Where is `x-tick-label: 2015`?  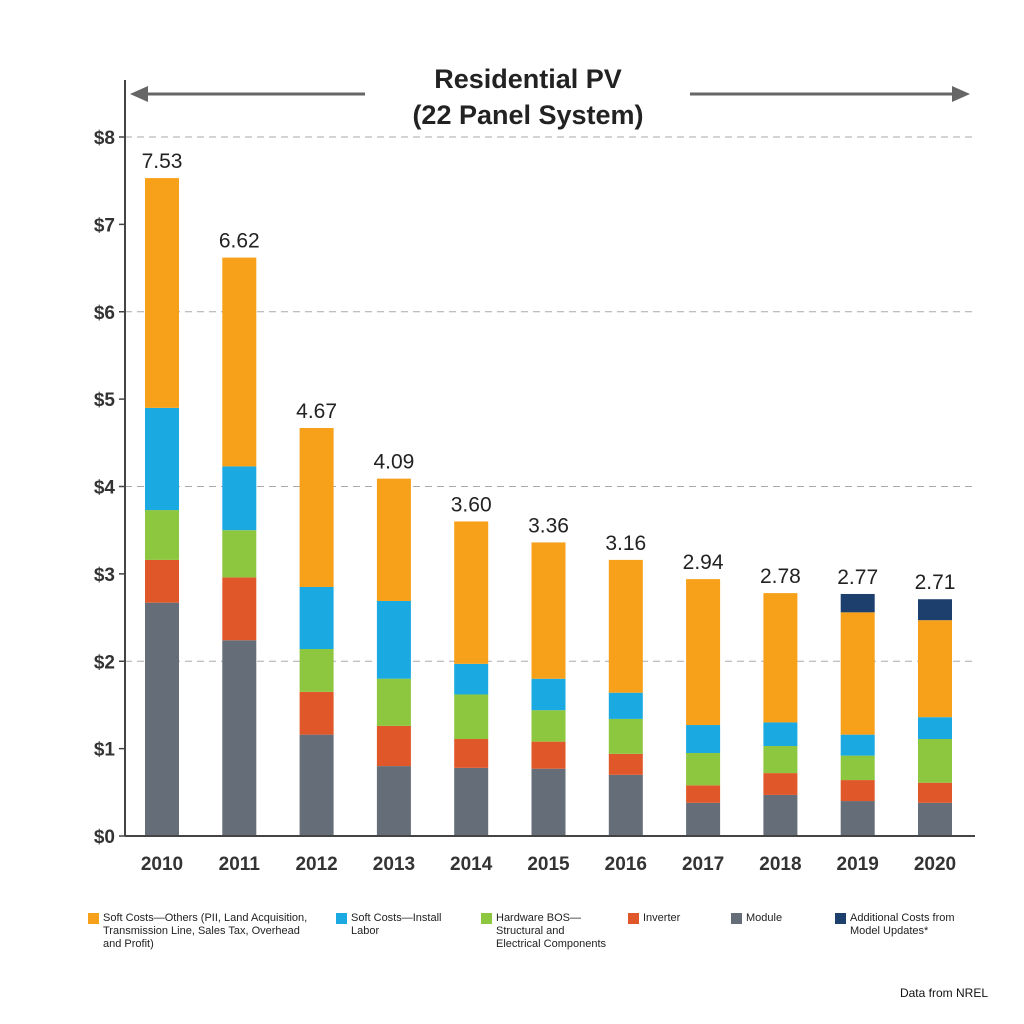 x-tick-label: 2015 is located at coordinates (548, 864).